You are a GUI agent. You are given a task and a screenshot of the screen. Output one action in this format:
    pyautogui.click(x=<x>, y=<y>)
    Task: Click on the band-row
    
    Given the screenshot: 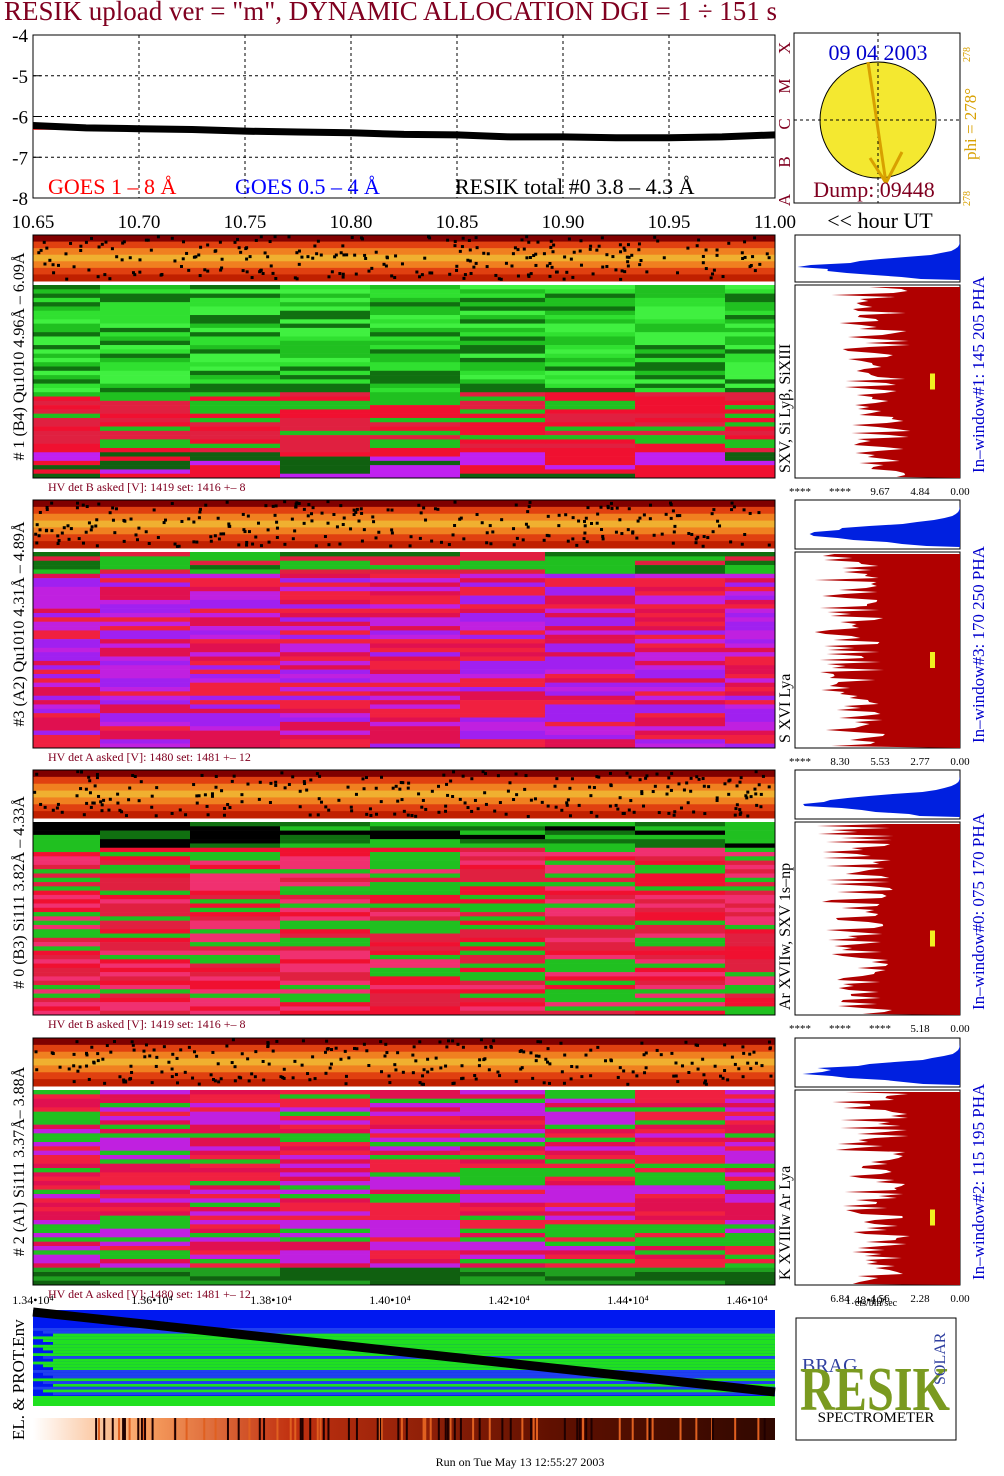 What is the action you would take?
    pyautogui.click(x=404, y=271)
    